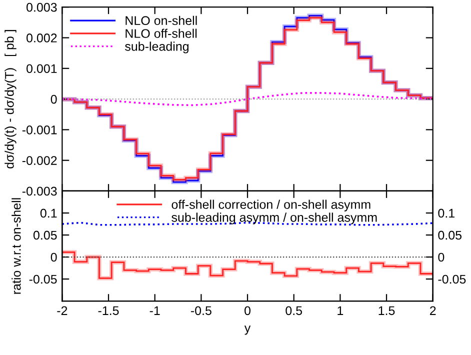  Describe the element at coordinates (446, 213) in the screenshot. I see `y2-tick-label: 0.1` at that location.